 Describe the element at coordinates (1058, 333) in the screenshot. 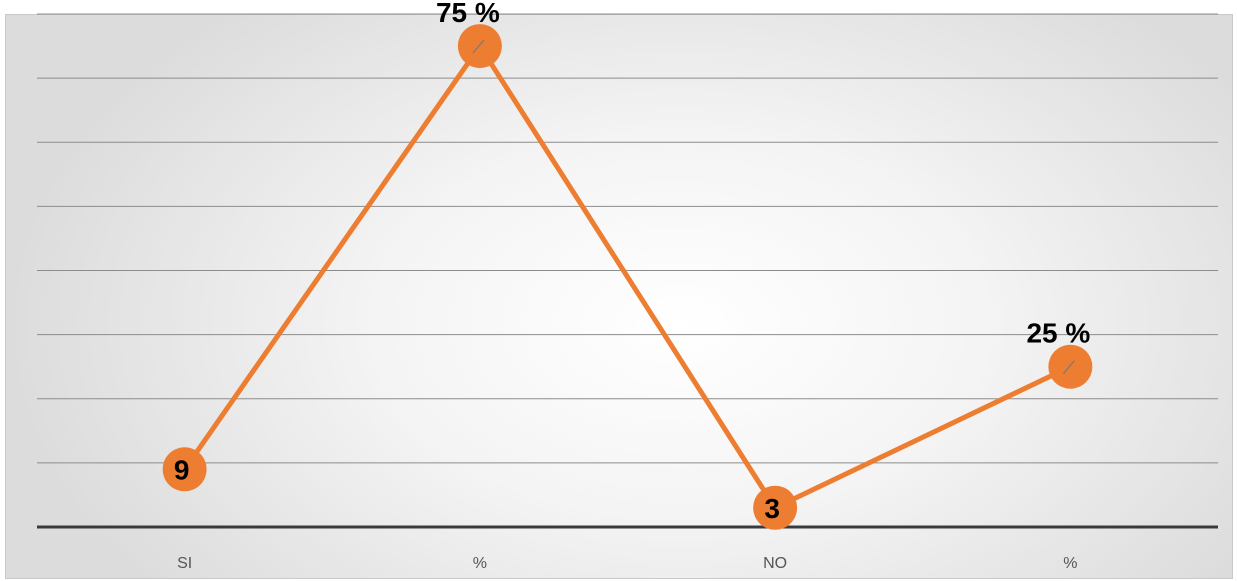

I see `data-label: 25 %` at that location.